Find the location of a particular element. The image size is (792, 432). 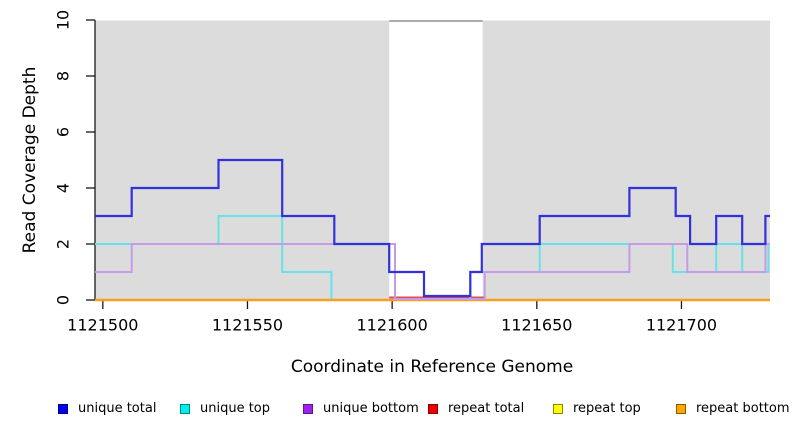

y-axis-title: Read Coverage Depth is located at coordinates (30, 160).